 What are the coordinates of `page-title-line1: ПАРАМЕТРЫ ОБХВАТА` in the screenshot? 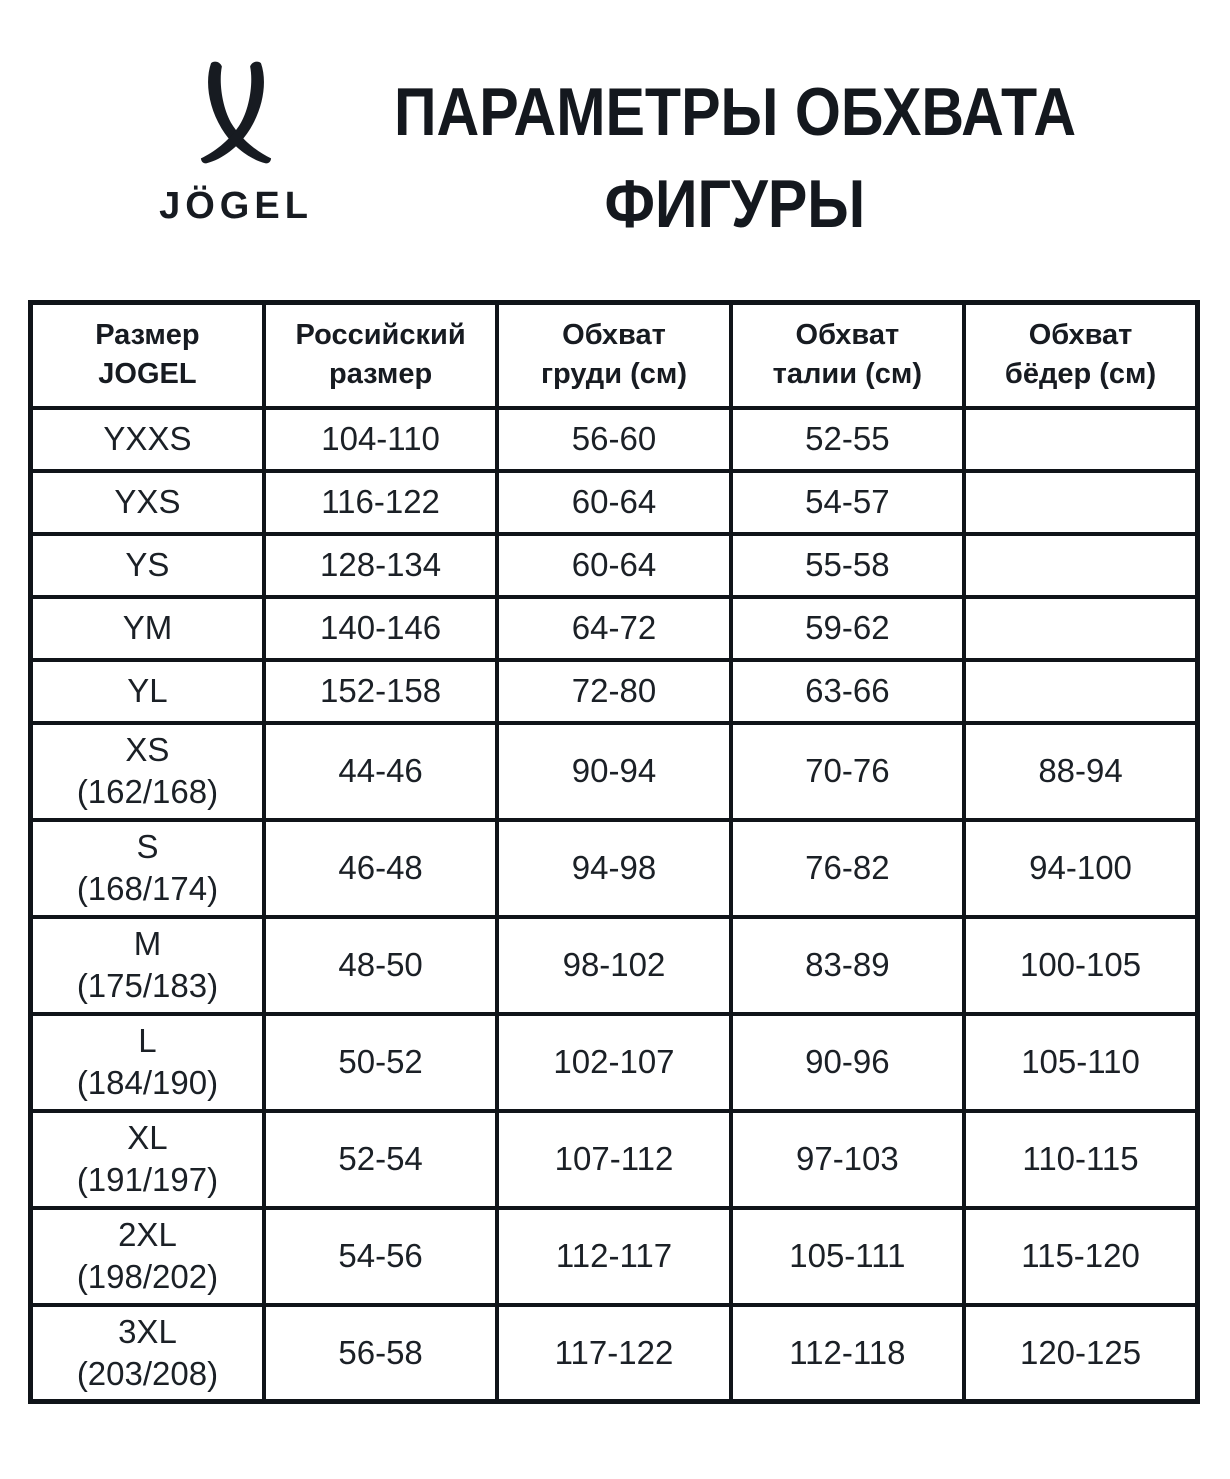 It's located at (735, 112).